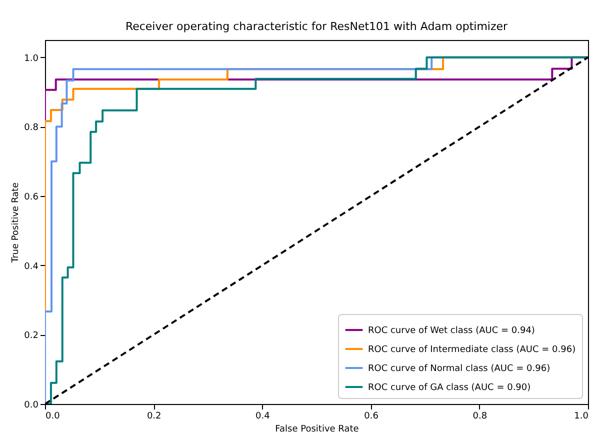 The height and width of the screenshot is (435, 608). What do you see at coordinates (31, 59) in the screenshot?
I see `y-tick-label: 1.0` at bounding box center [31, 59].